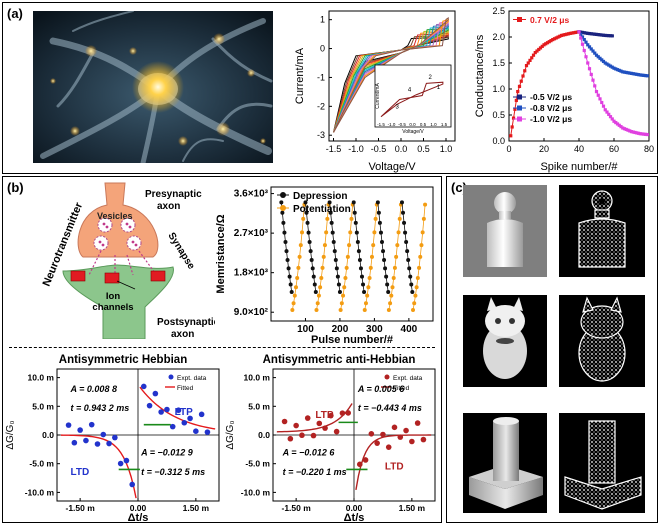  I want to click on presynaptic-label-2: axon, so click(168, 206).